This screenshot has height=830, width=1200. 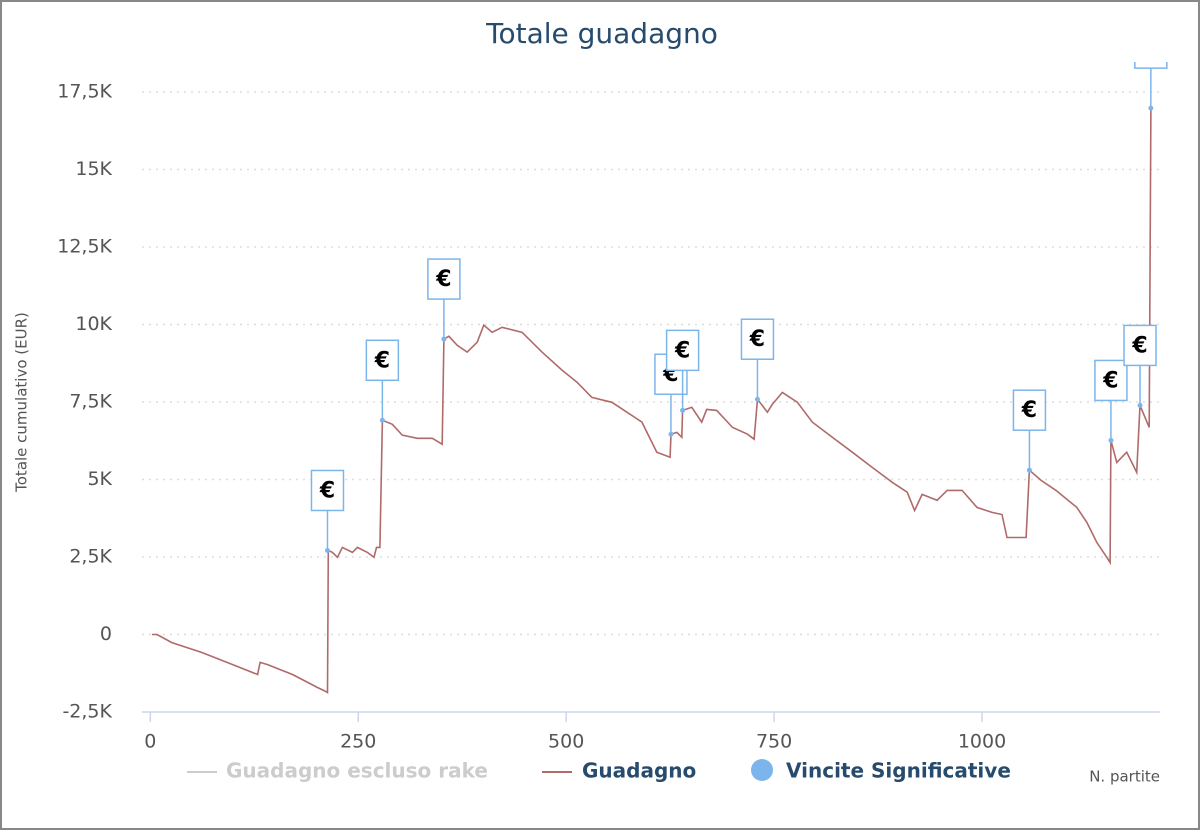 What do you see at coordinates (150, 742) in the screenshot?
I see `x-tick-label: 0` at bounding box center [150, 742].